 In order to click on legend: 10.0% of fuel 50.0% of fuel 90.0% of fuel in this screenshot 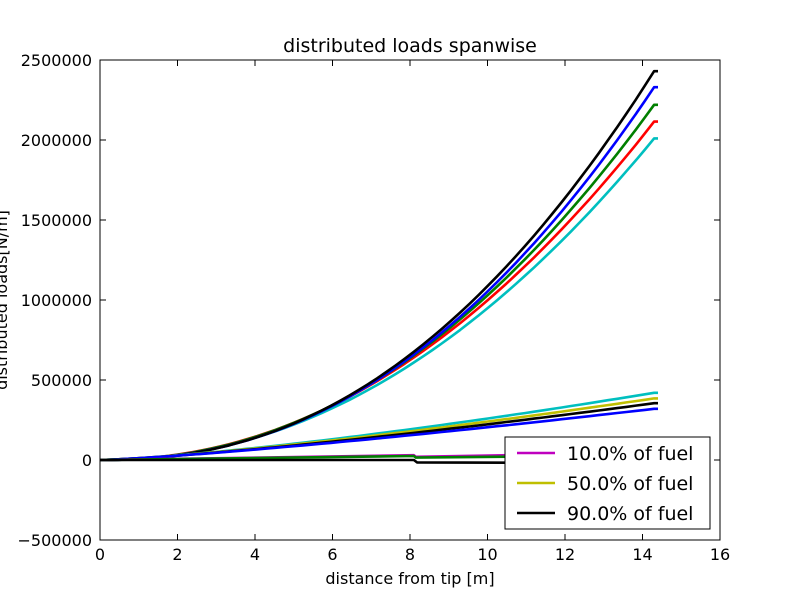, I will do `click(607, 483)`.